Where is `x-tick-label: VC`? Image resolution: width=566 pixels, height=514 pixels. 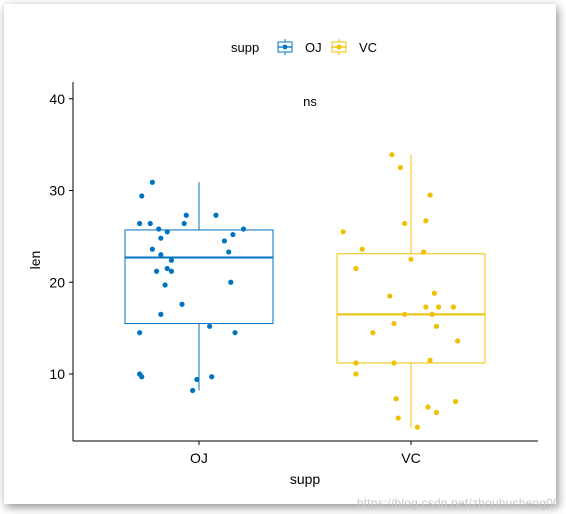 x-tick-label: VC is located at coordinates (410, 458).